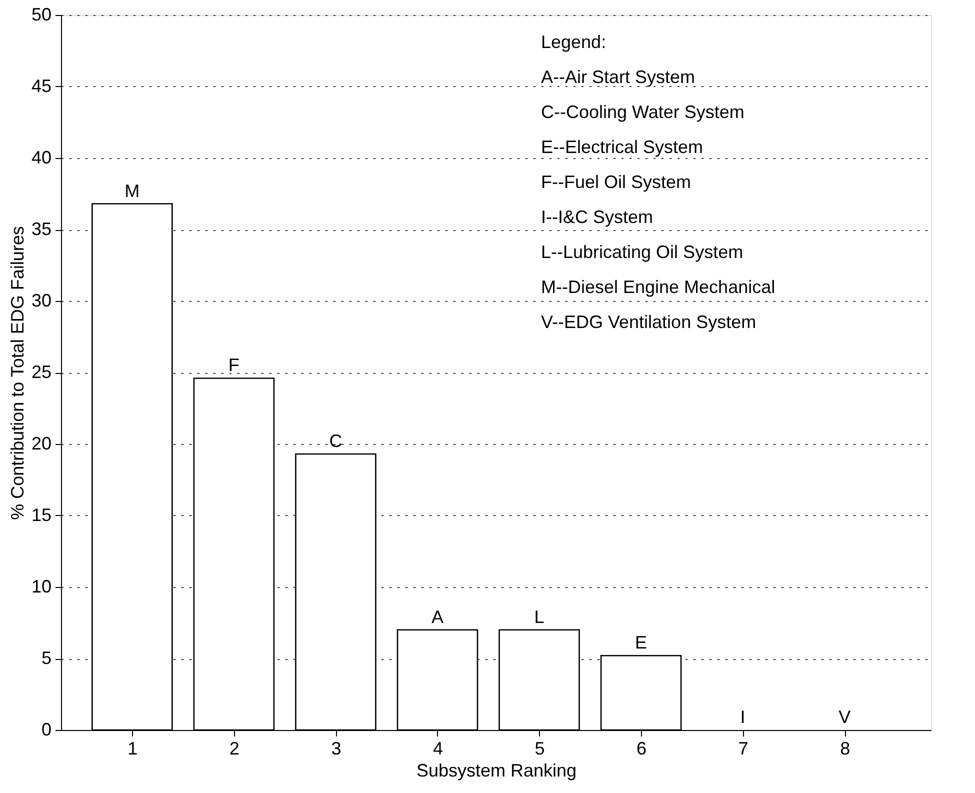 This screenshot has width=975, height=793. Describe the element at coordinates (642, 112) in the screenshot. I see `annotation: C--Cooling Water System` at that location.